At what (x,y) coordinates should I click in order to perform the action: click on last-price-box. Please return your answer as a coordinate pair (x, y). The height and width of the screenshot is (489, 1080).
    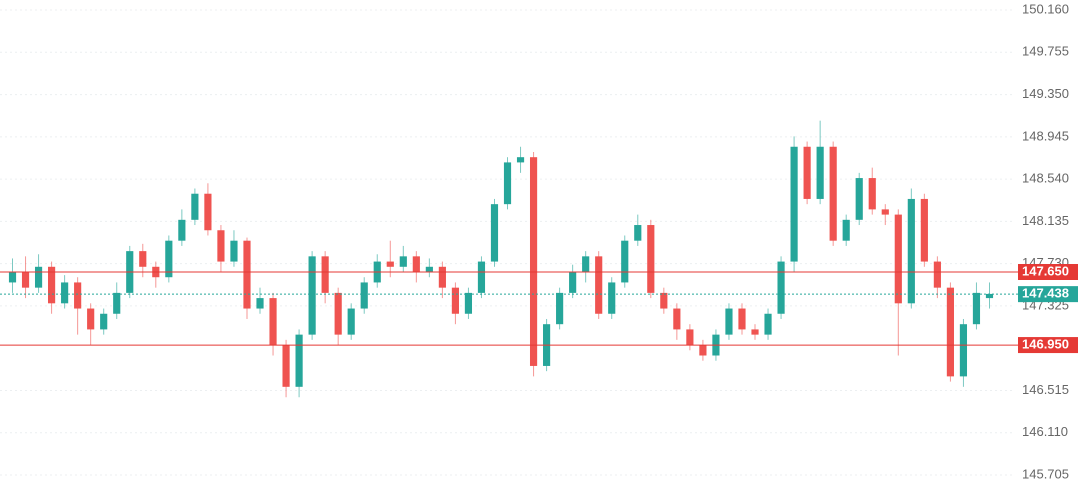
    Looking at the image, I should click on (1048, 294).